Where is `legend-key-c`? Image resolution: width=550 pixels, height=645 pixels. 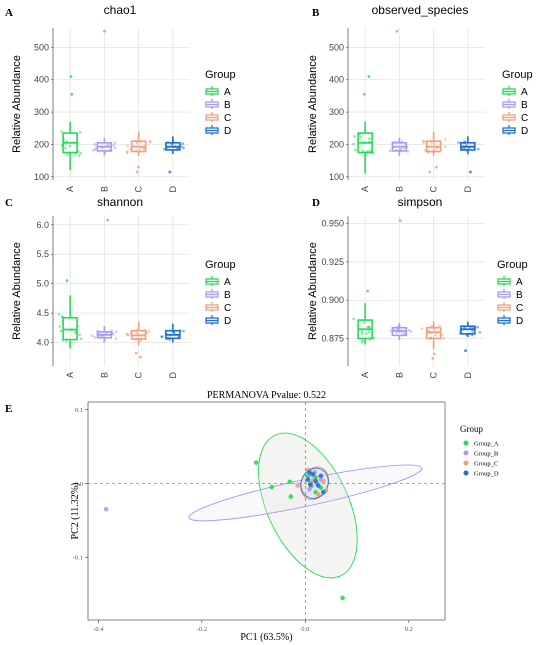
legend-key-c is located at coordinates (466, 463).